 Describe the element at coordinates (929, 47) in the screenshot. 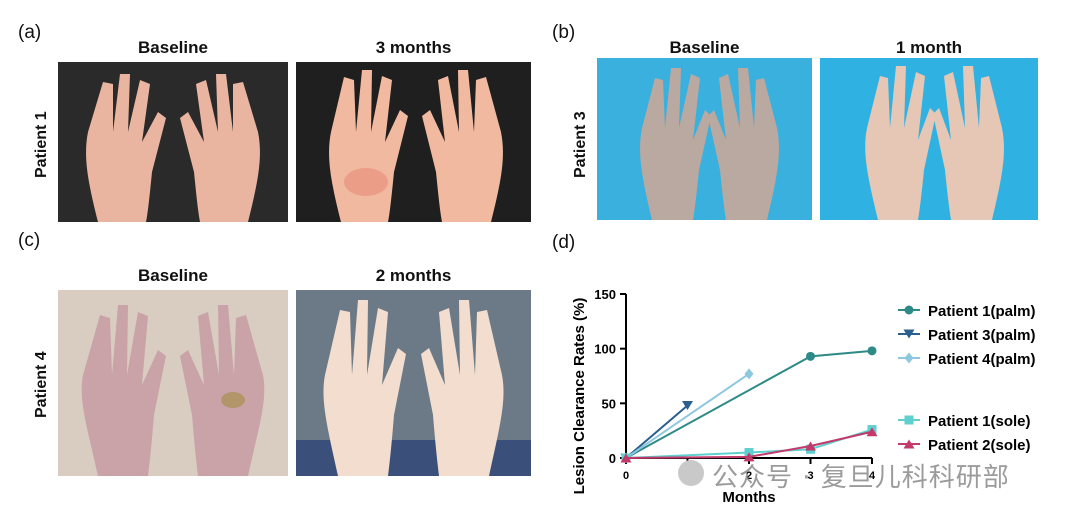

I see `panel-b-right-title: 1 month` at that location.